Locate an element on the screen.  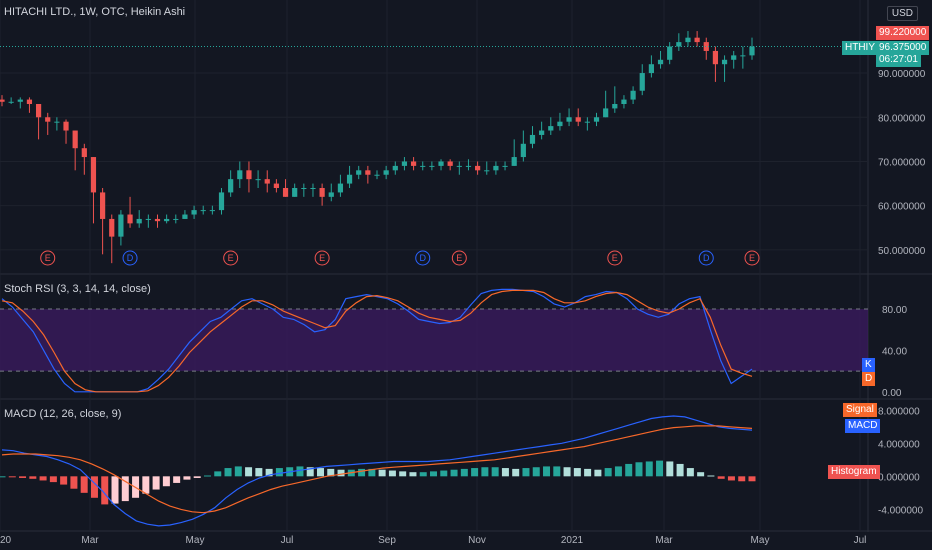
countdown-tag: 06:27:01 is located at coordinates (898, 60).